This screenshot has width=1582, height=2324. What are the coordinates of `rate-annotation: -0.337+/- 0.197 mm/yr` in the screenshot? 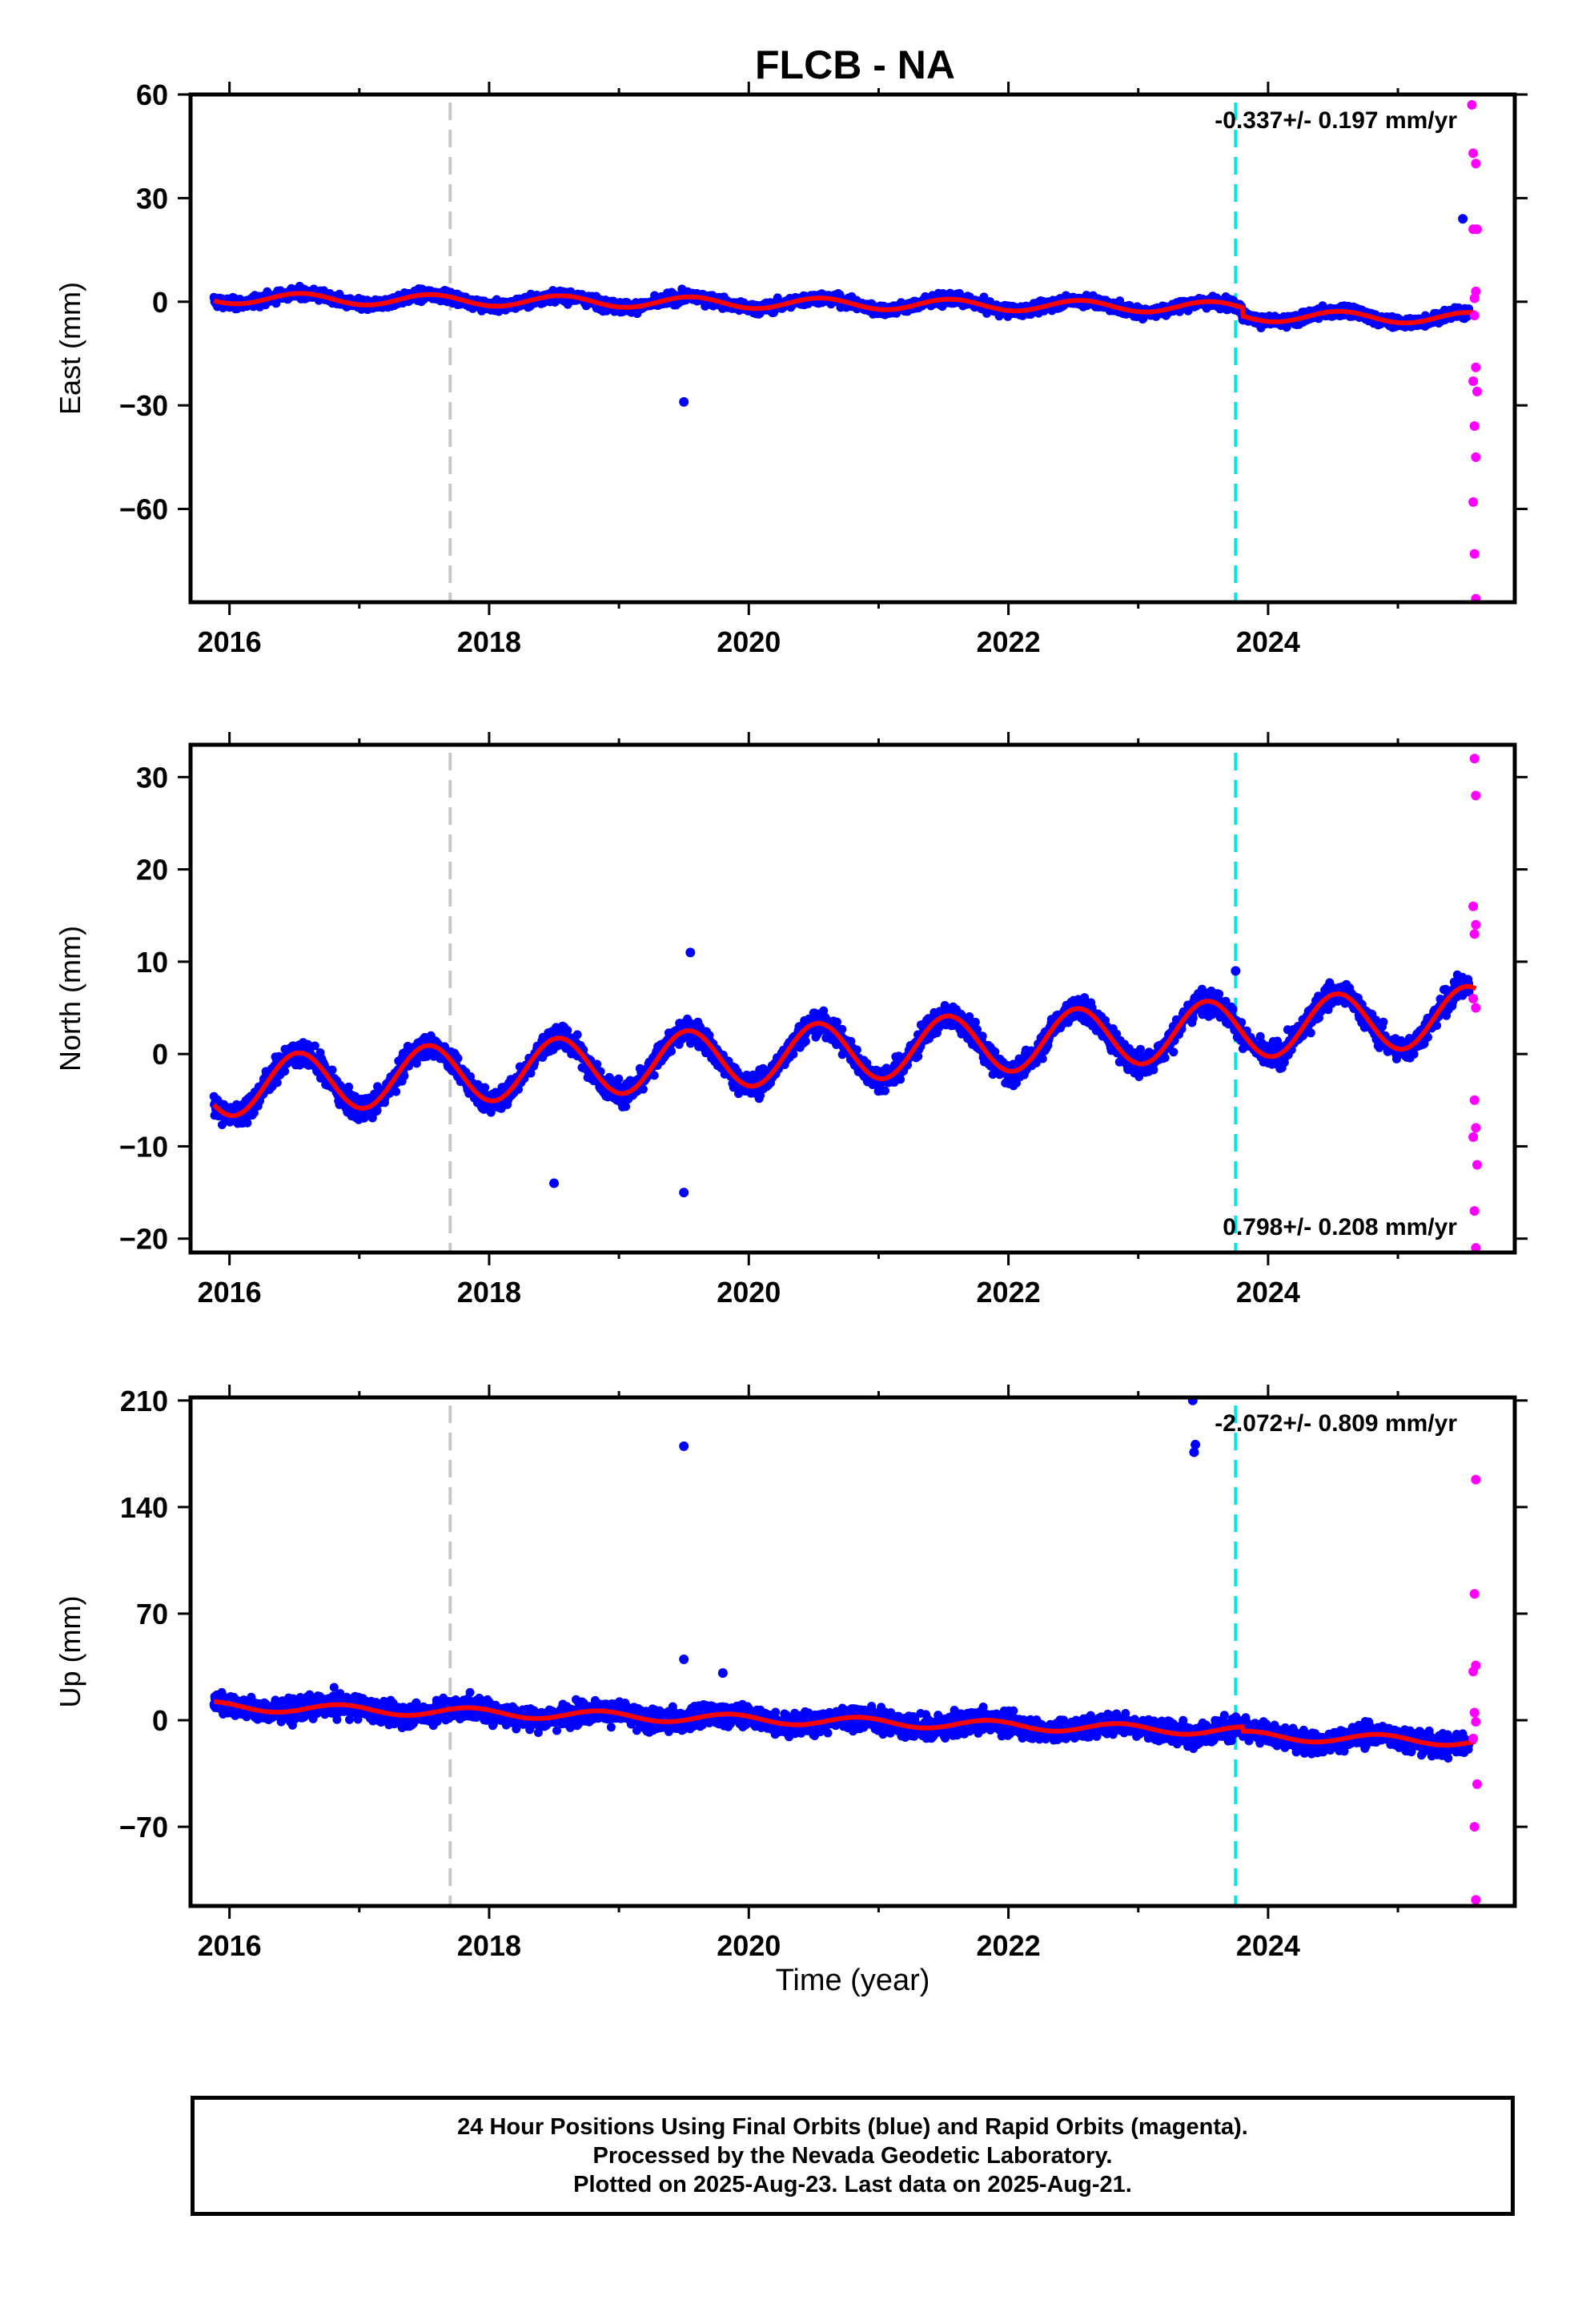 It's located at (1336, 121).